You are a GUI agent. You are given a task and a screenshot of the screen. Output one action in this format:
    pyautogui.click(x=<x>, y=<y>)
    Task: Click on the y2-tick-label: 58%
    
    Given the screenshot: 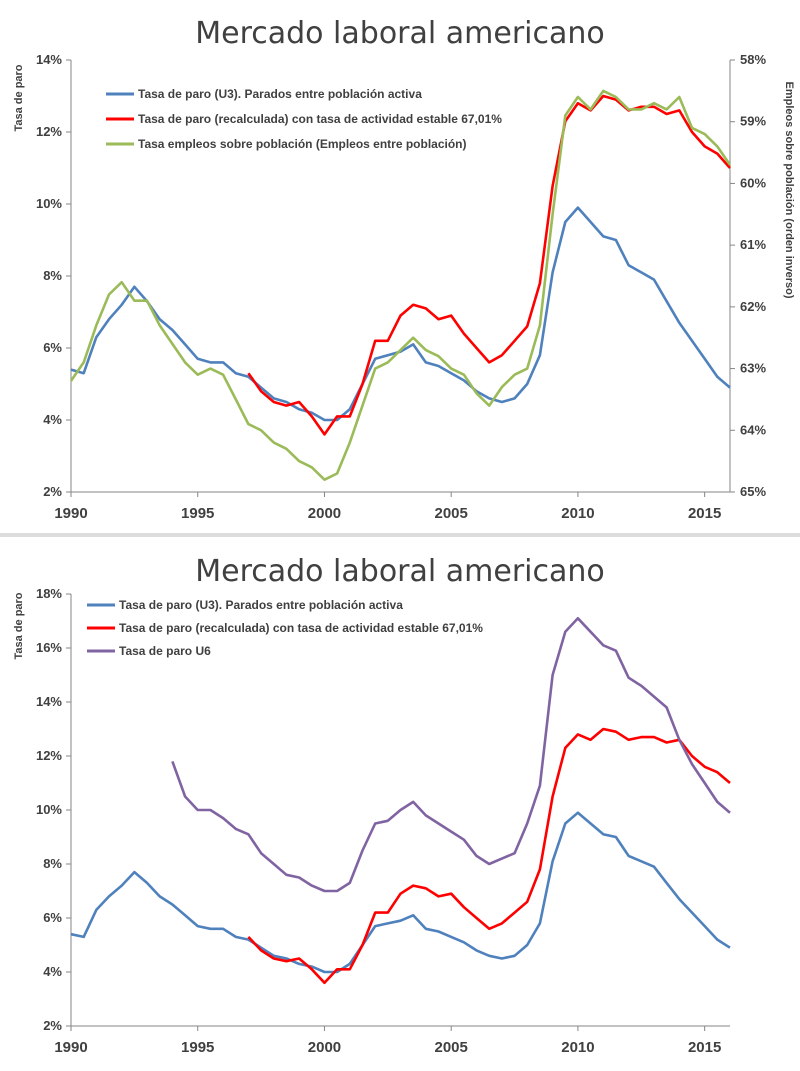 What is the action you would take?
    pyautogui.click(x=753, y=59)
    